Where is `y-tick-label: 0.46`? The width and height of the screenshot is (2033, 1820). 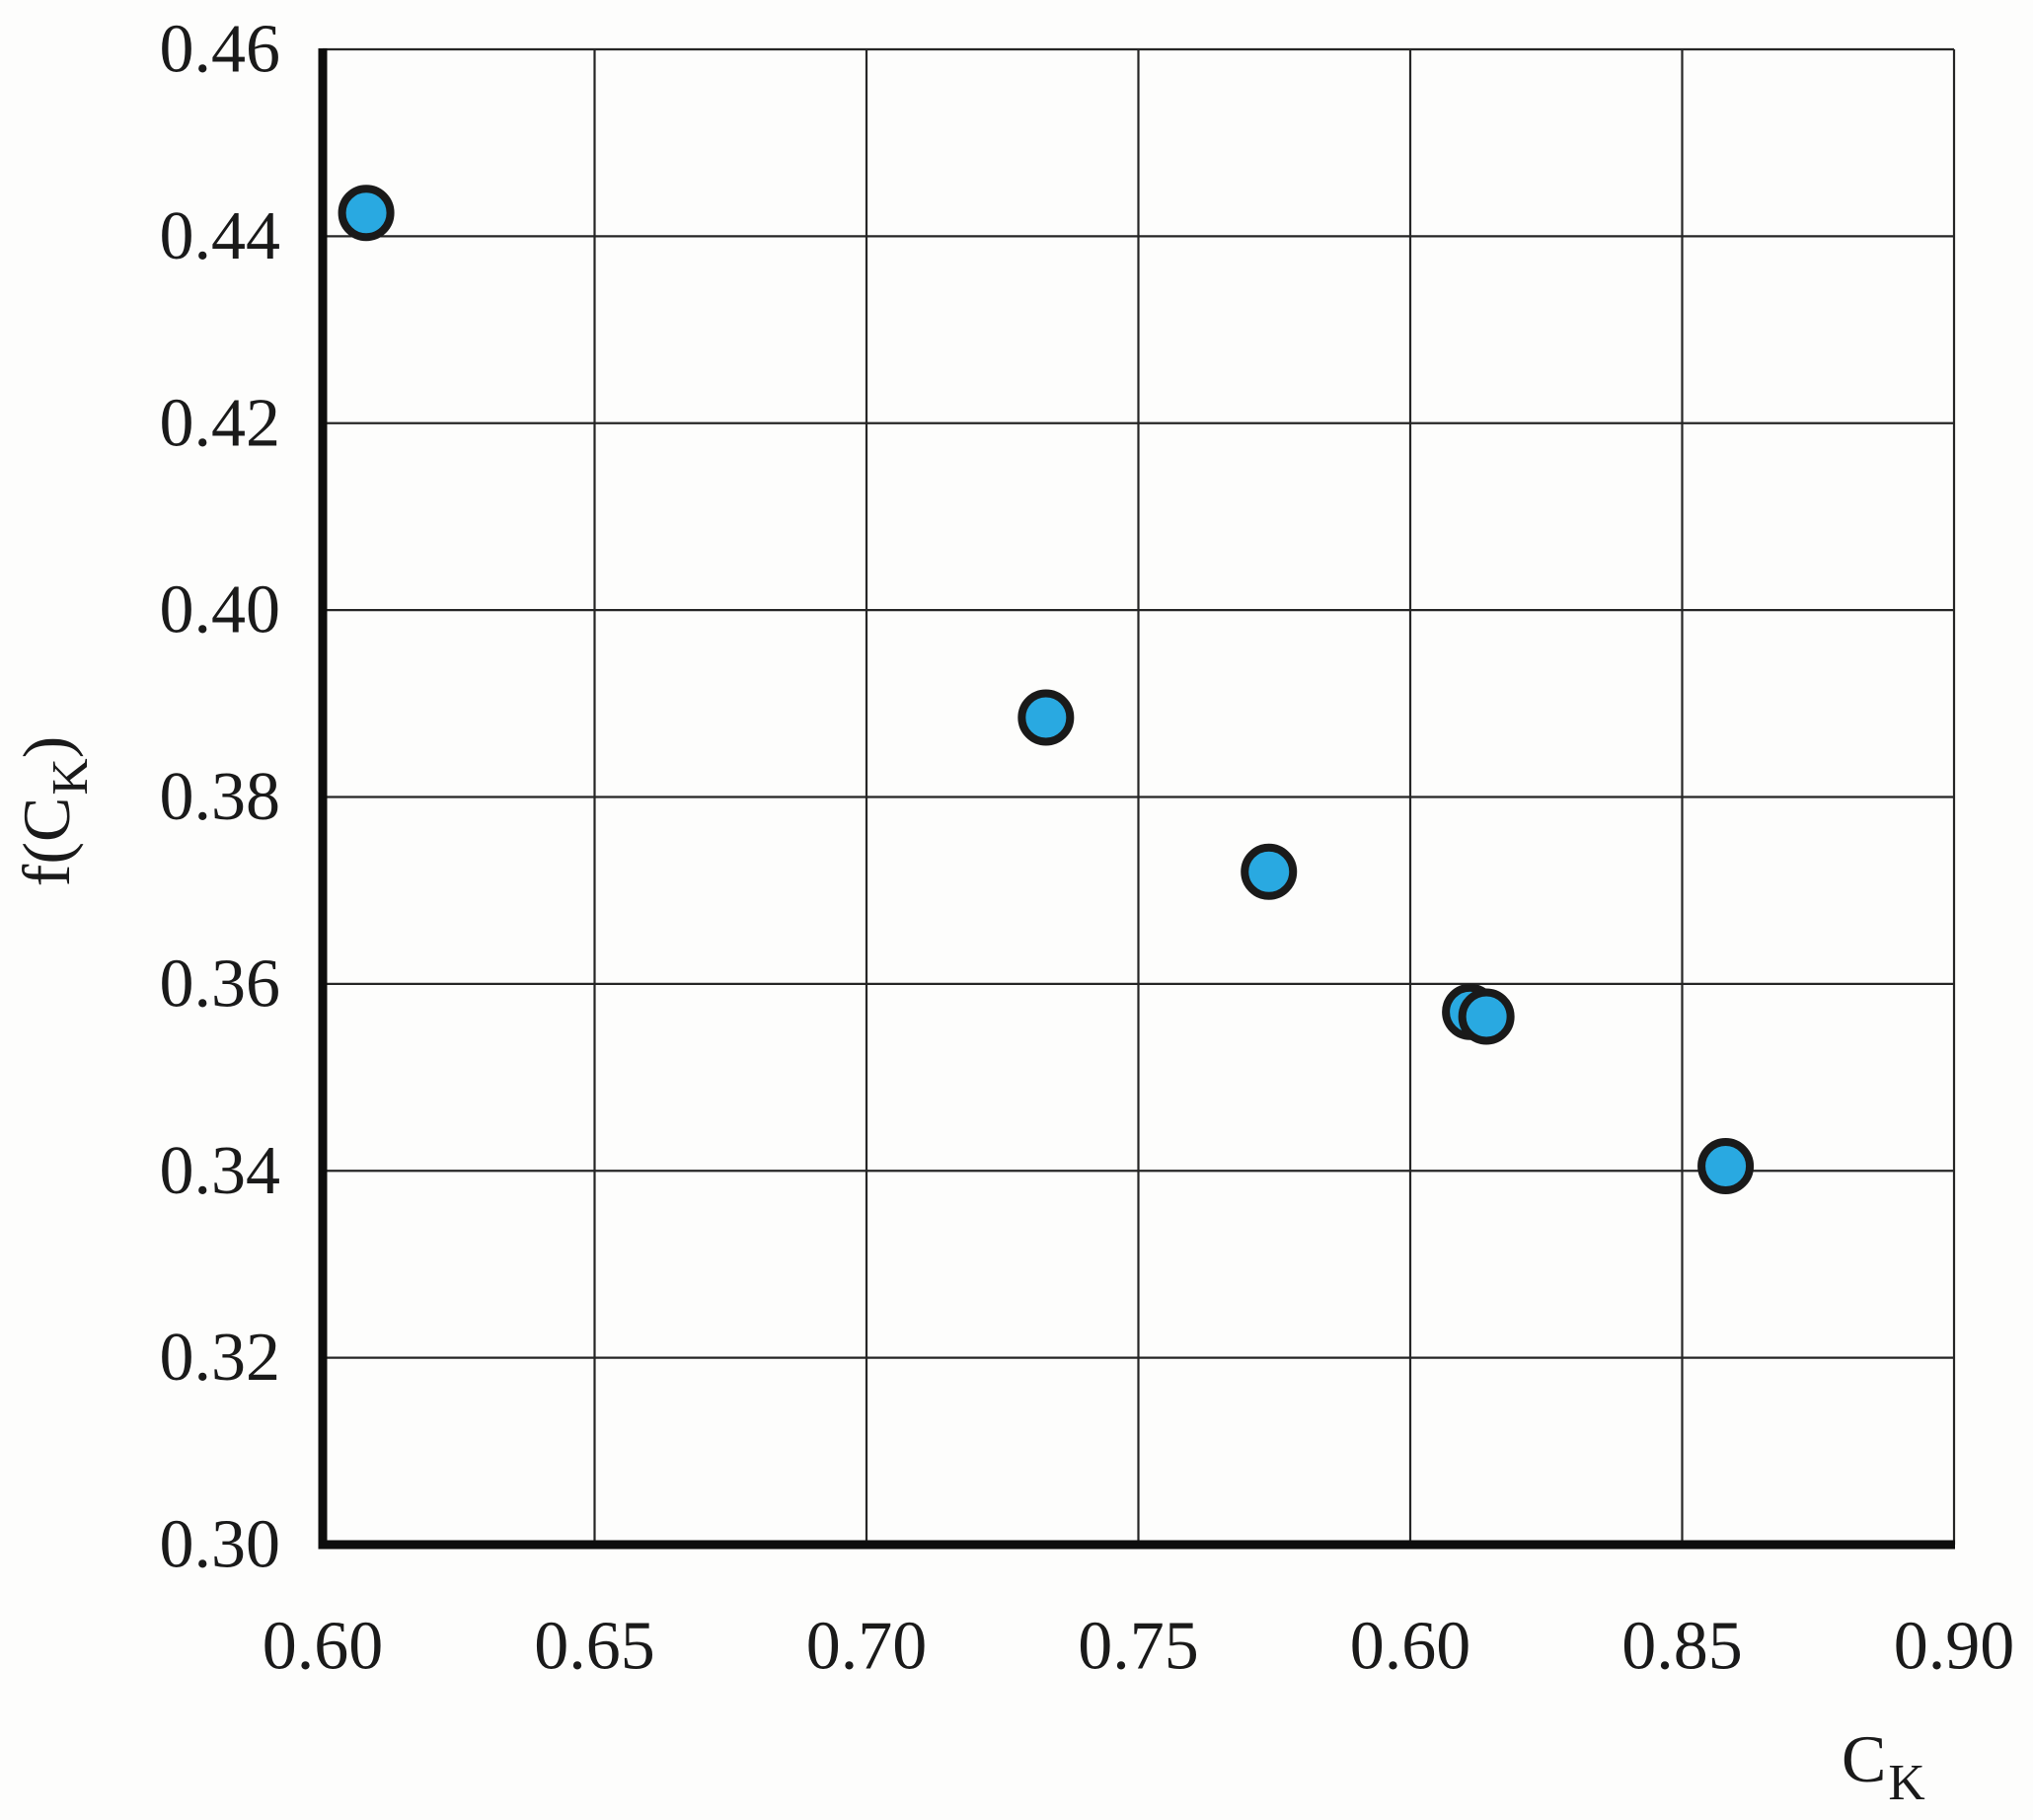 y-tick-label: 0.46 is located at coordinates (220, 50).